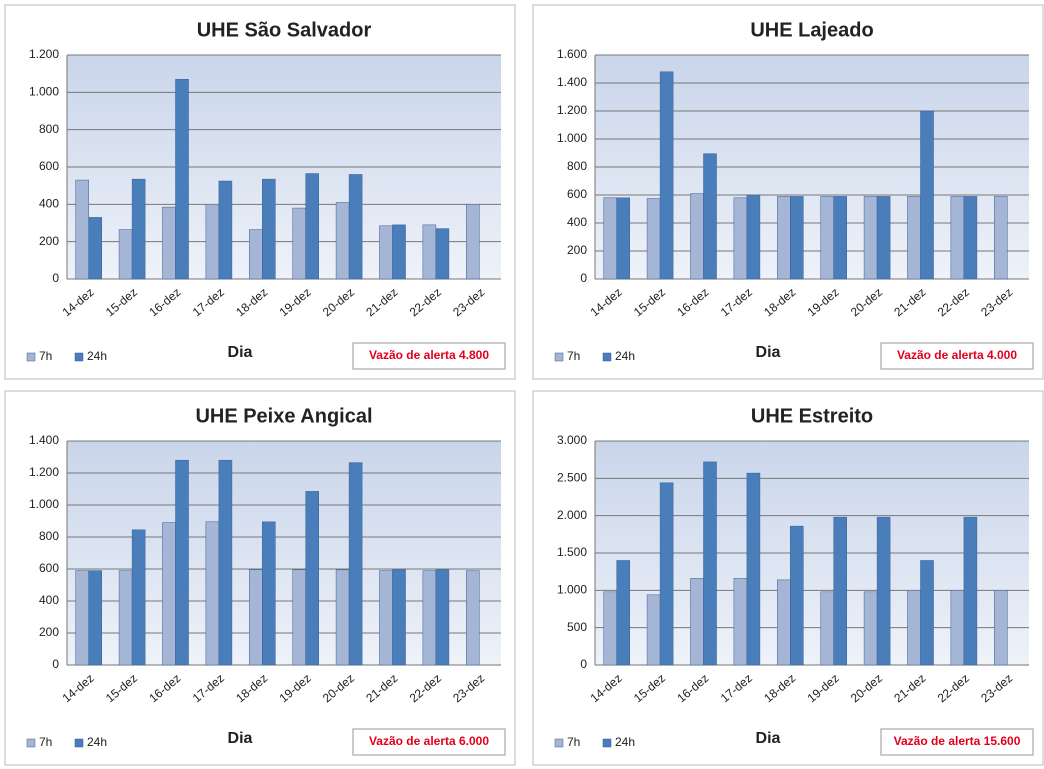  Describe the element at coordinates (957, 741) in the screenshot. I see `annotation: Vazão de alerta 15.600` at that location.